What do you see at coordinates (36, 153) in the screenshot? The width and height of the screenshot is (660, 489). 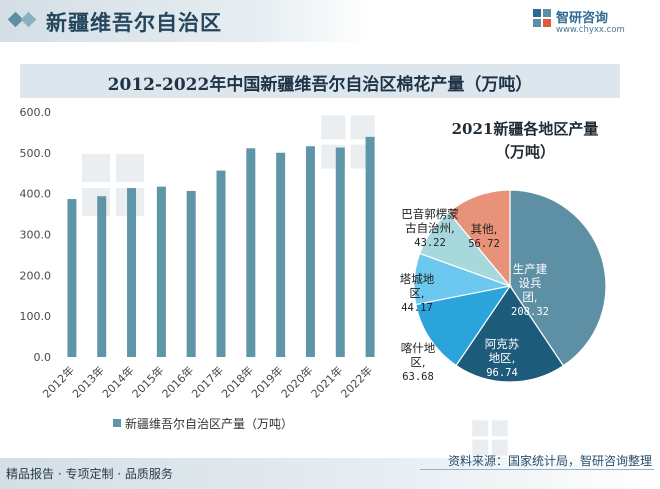 I see `y-tick-label: 500.0` at bounding box center [36, 153].